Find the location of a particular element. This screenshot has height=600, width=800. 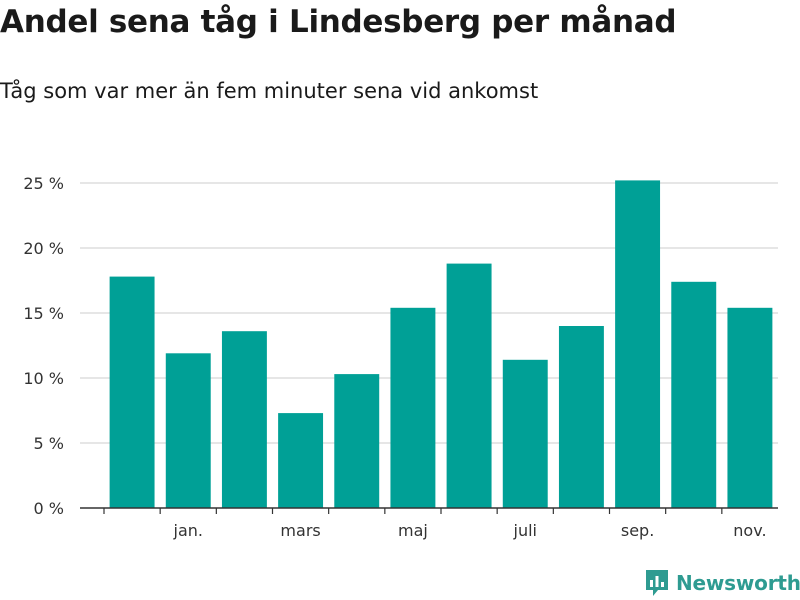

y-tick-label: 20 % is located at coordinates (43, 248).